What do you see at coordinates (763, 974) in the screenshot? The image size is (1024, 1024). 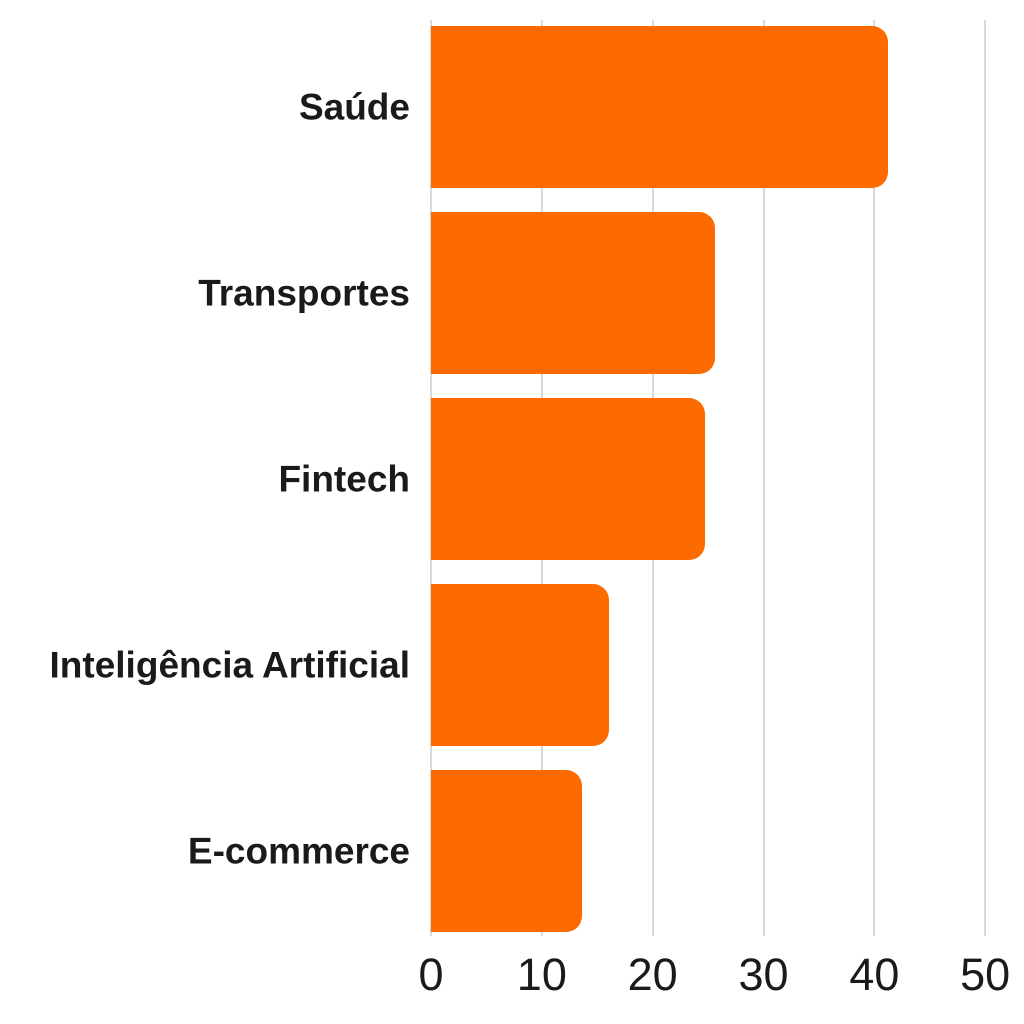 I see `x-tick-label-30: 30` at bounding box center [763, 974].